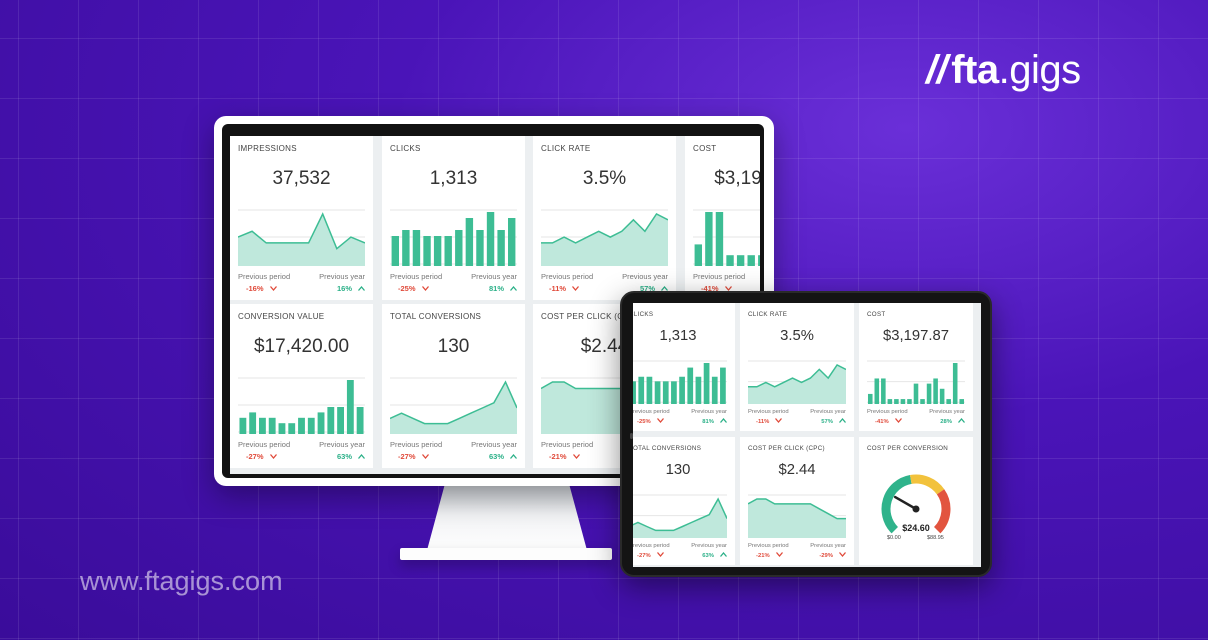  Describe the element at coordinates (631, 436) in the screenshot. I see `tablet-camera` at that location.